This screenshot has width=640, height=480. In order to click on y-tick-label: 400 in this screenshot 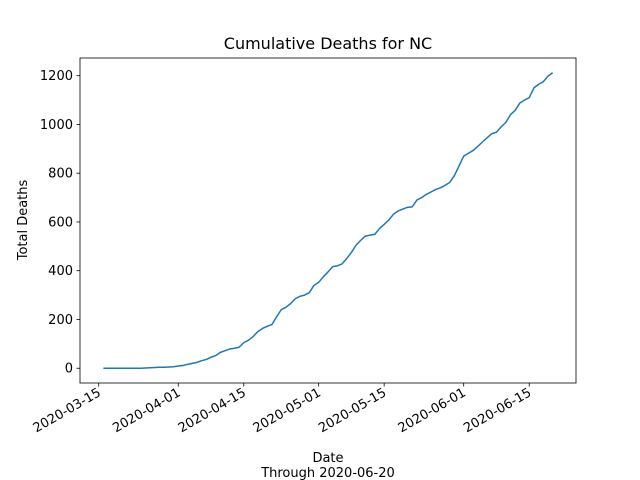, I will do `click(60, 271)`.